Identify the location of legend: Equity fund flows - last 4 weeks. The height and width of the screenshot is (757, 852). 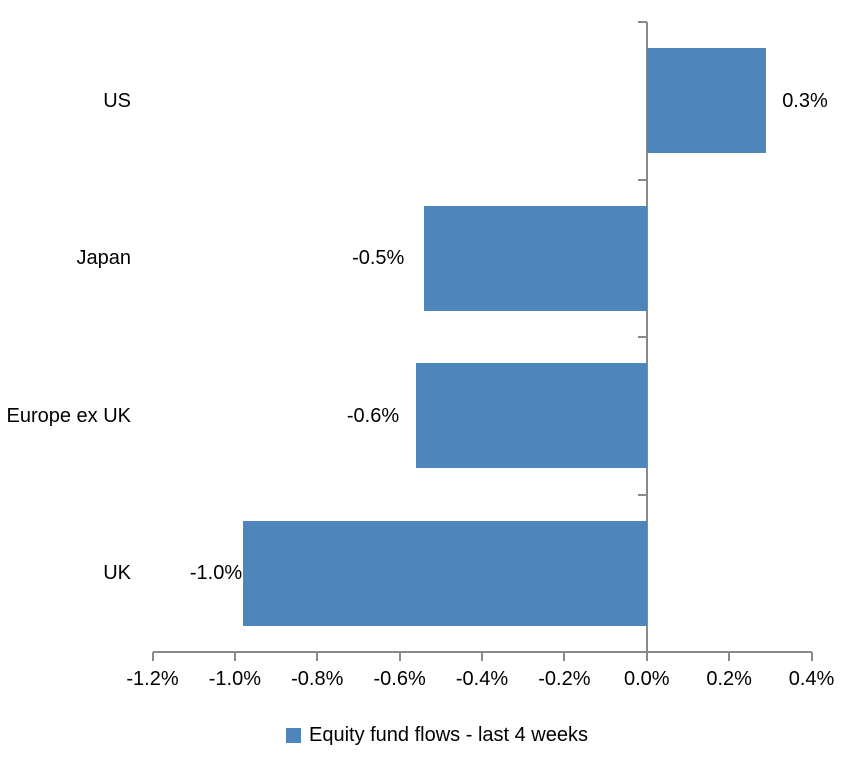
(431, 735).